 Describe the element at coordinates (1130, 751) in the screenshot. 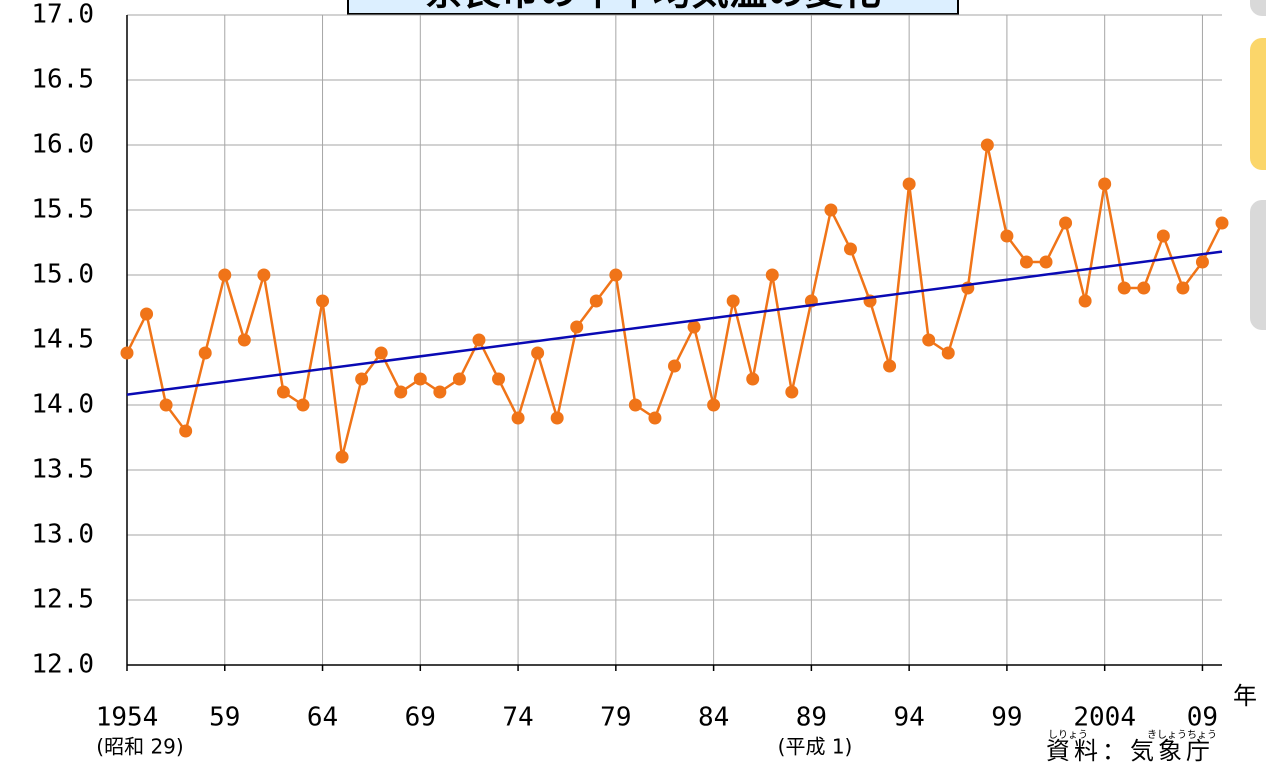

I see `source: 資料：気象庁` at that location.